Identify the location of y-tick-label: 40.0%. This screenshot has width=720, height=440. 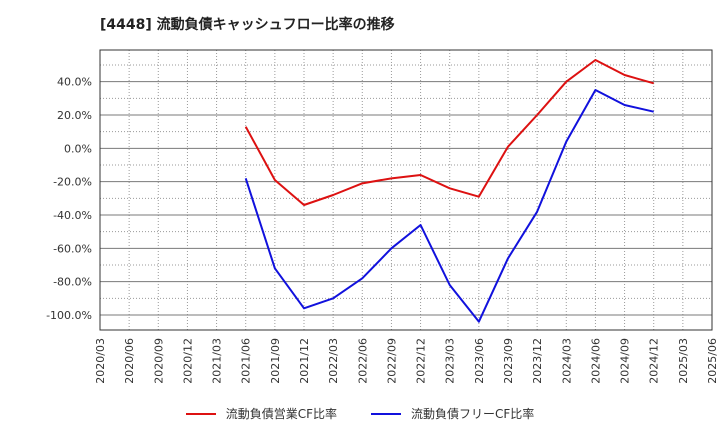
(74, 82).